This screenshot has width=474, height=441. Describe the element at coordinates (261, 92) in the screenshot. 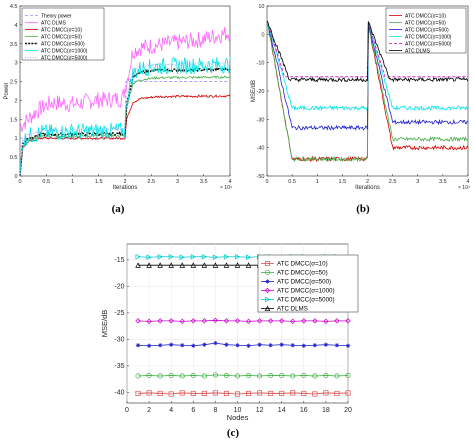

I see `y-tick-label: -20` at that location.